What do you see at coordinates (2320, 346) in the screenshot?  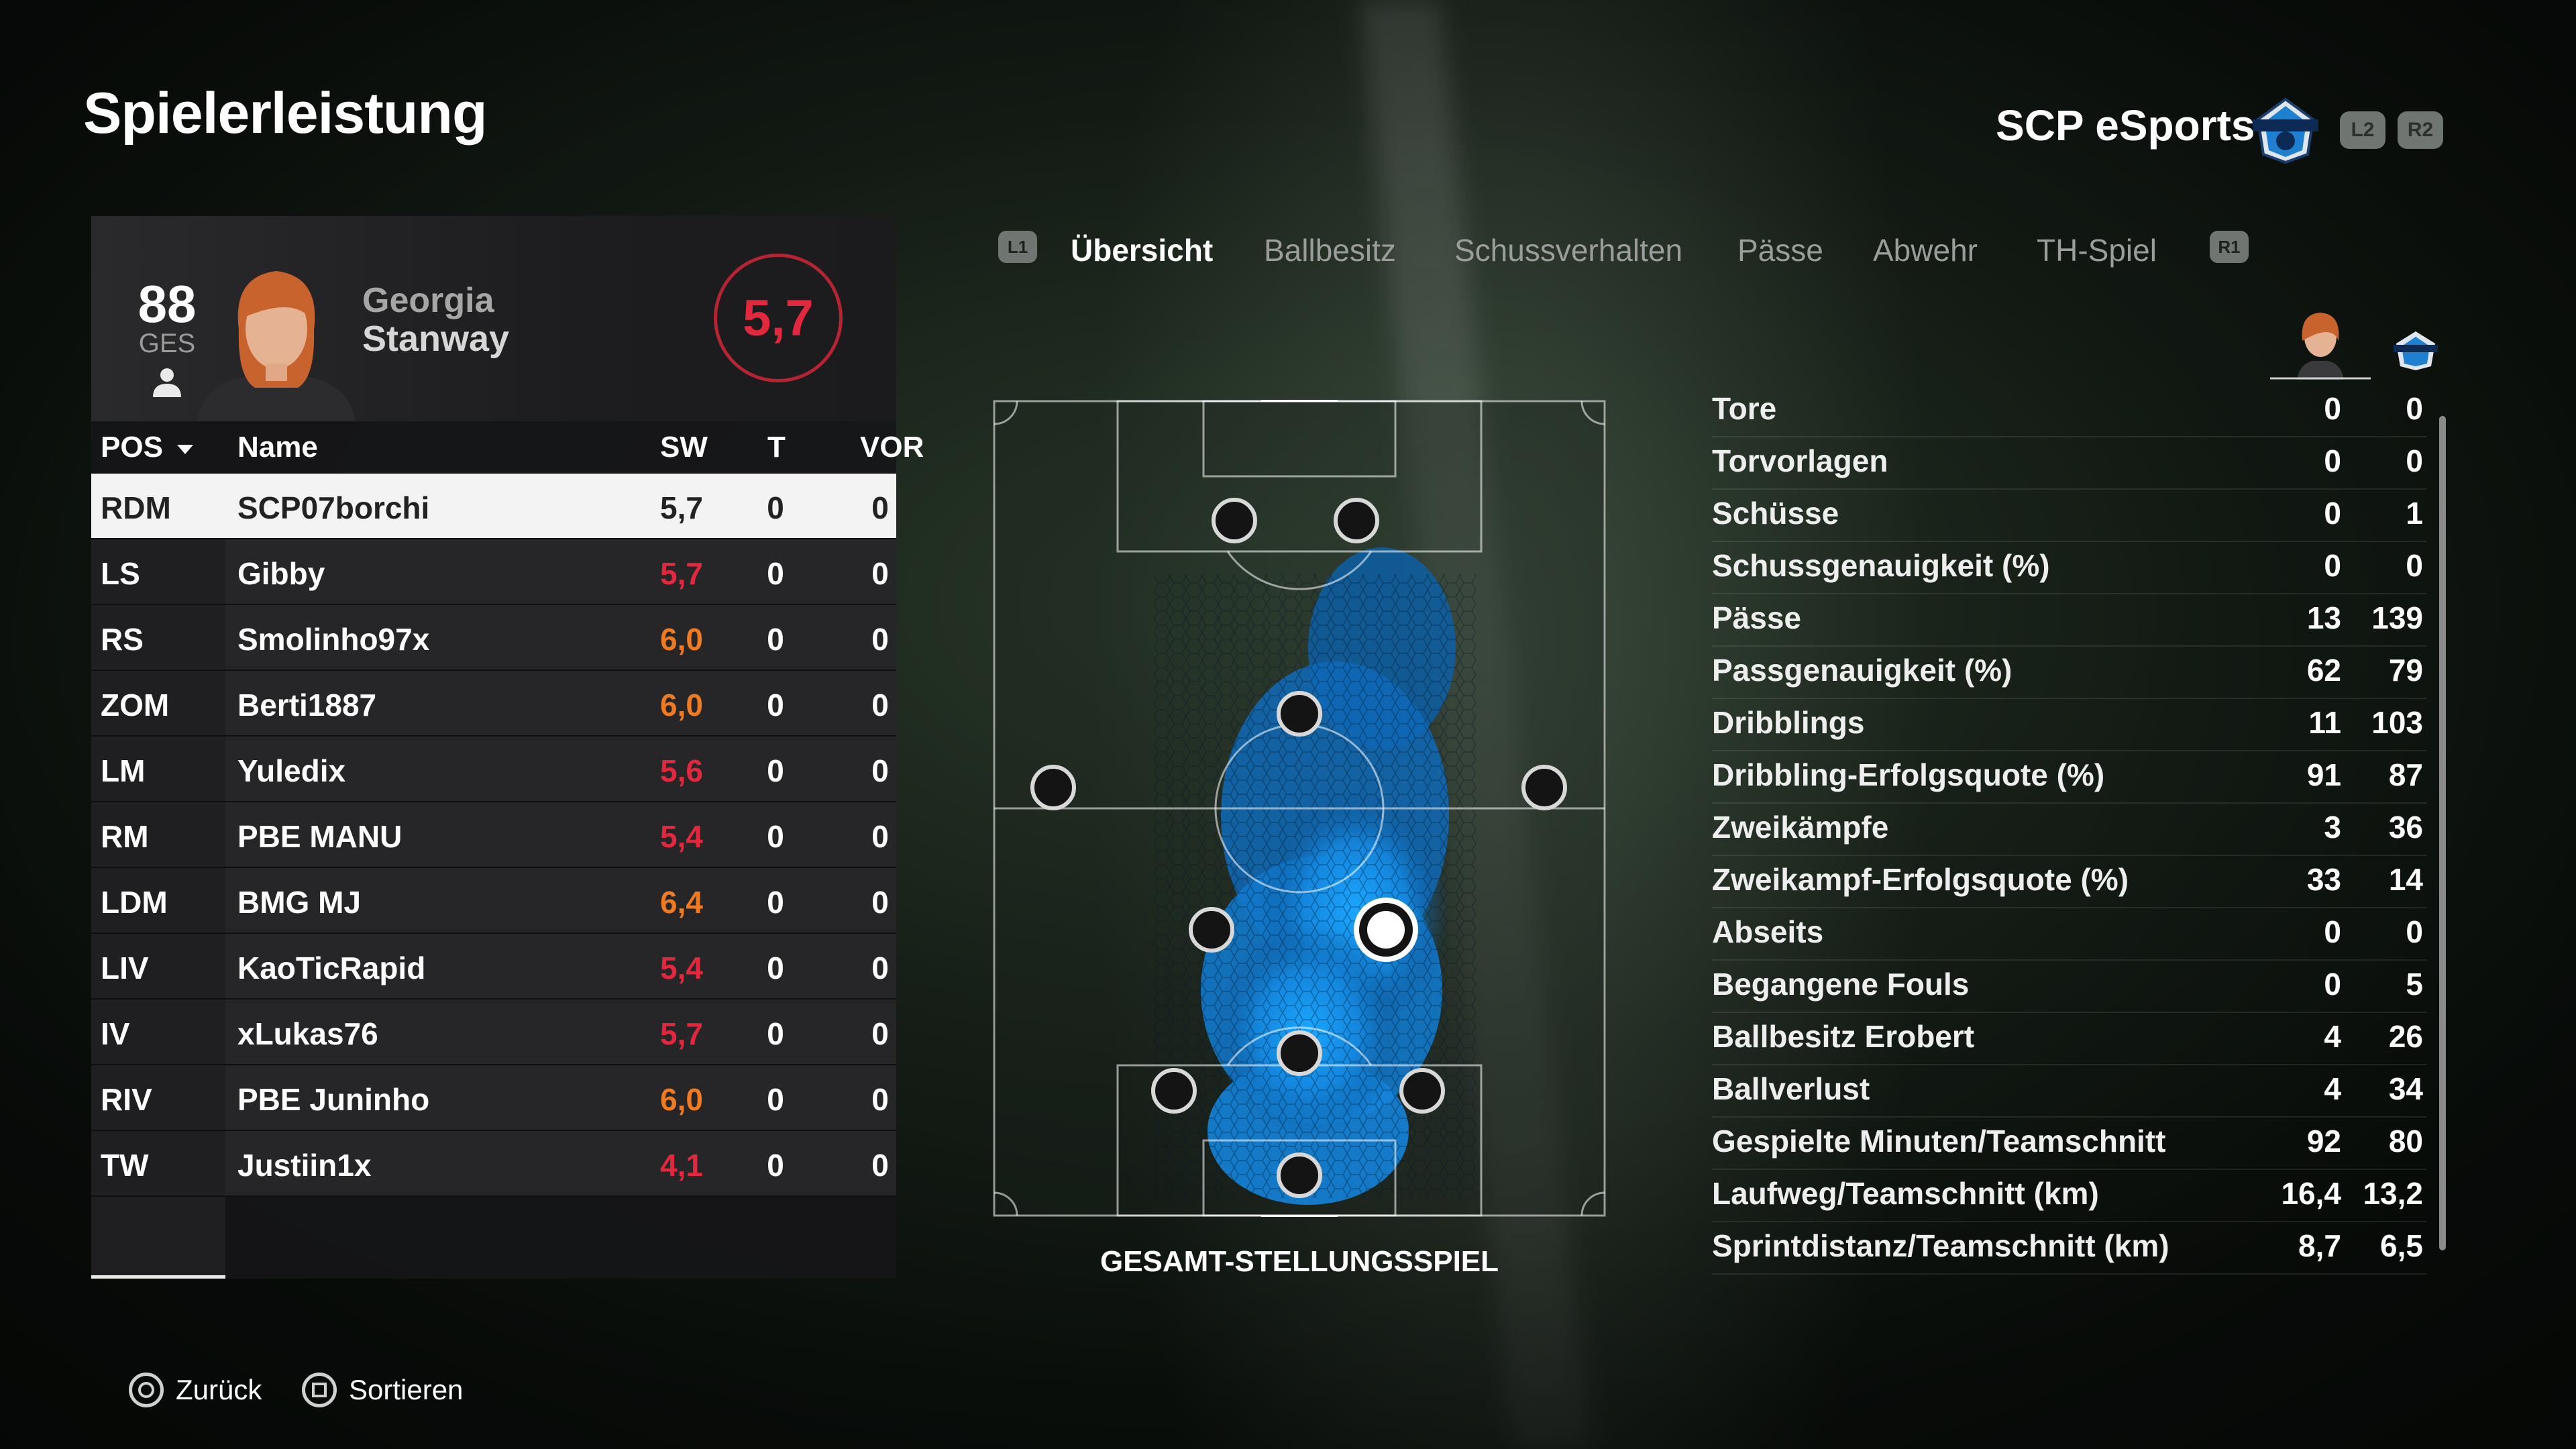 I see `player-mini-portrait` at bounding box center [2320, 346].